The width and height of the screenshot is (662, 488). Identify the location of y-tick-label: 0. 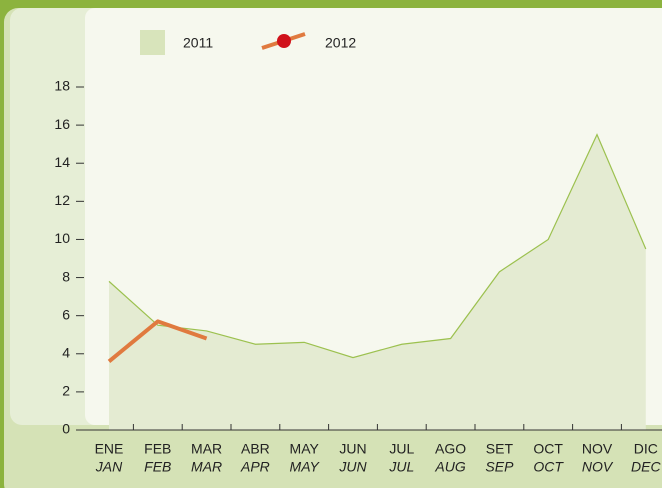
(66, 429).